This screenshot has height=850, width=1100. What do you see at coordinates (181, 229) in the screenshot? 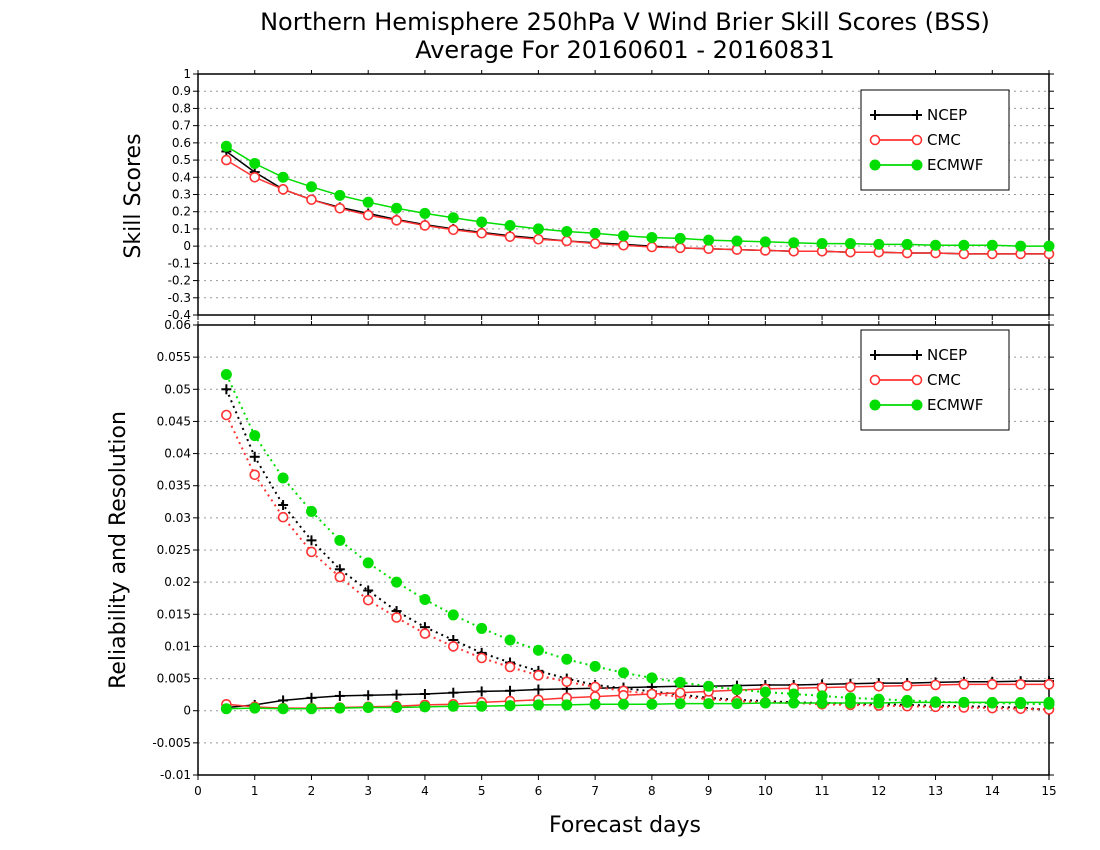
I see `y-tick-label: 0.1` at bounding box center [181, 229].